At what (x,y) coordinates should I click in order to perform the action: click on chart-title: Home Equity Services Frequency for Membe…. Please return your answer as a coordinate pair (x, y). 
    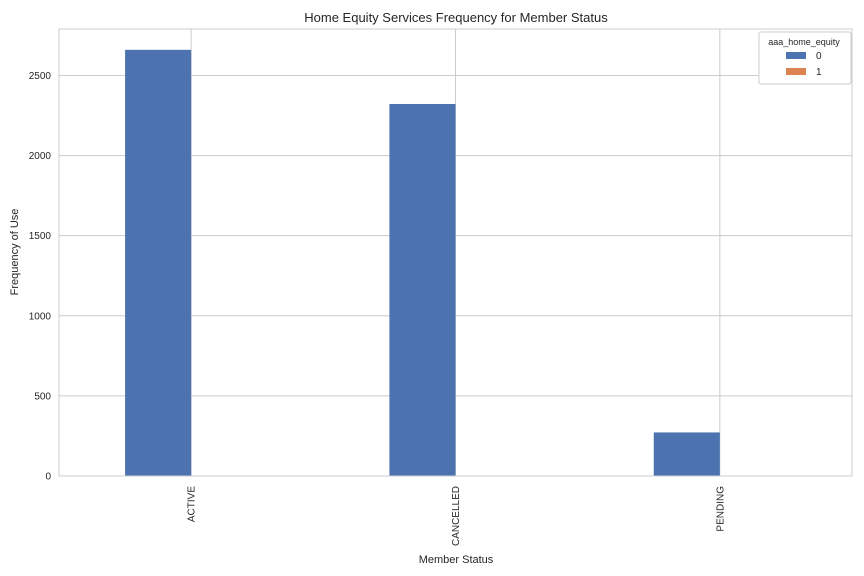
    Looking at the image, I should click on (456, 17).